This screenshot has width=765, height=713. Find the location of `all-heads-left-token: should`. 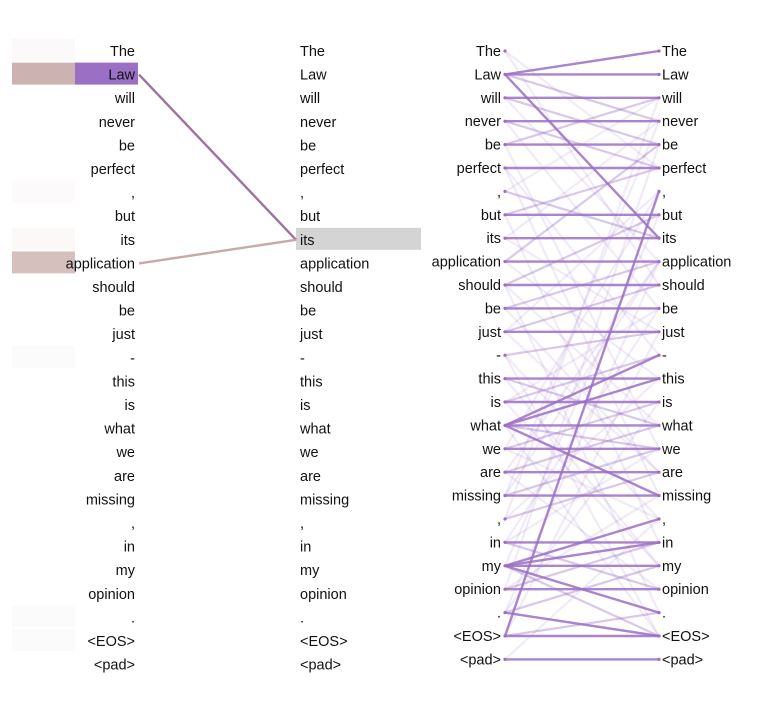

all-heads-left-token: should is located at coordinates (479, 286).